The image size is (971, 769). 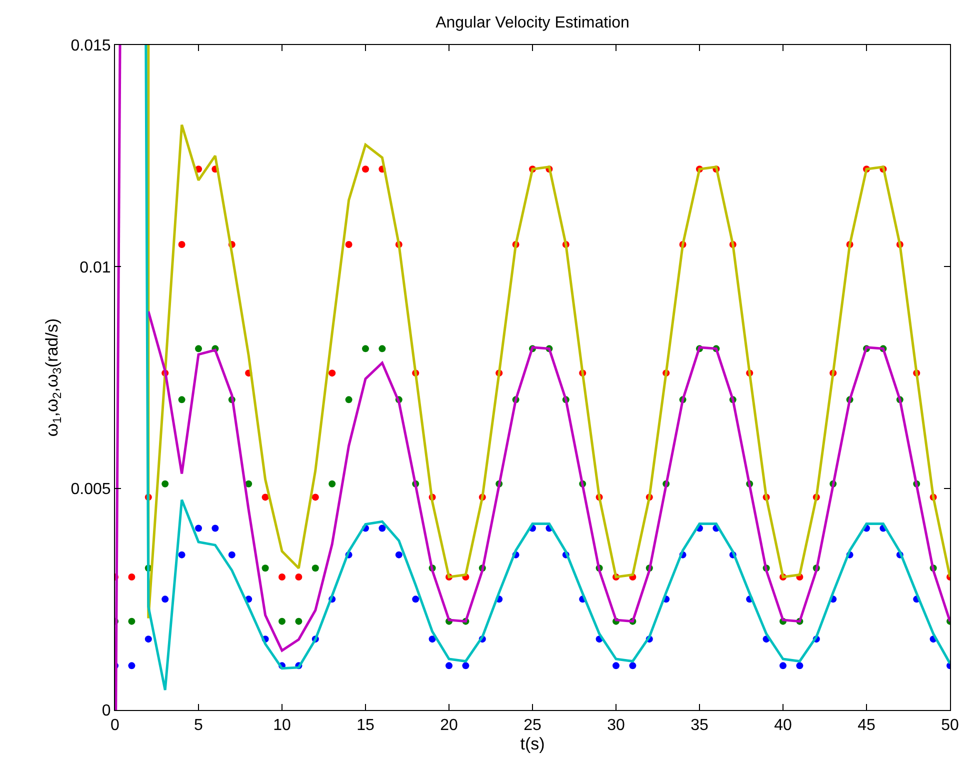 What do you see at coordinates (282, 725) in the screenshot?
I see `x-tick-label: 10` at bounding box center [282, 725].